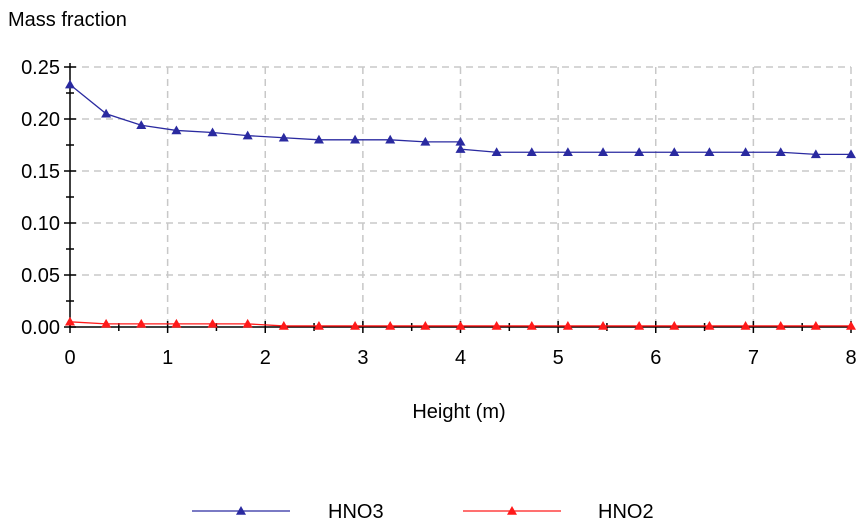  Describe the element at coordinates (40, 224) in the screenshot. I see `y-tick-label: 0.10` at that location.